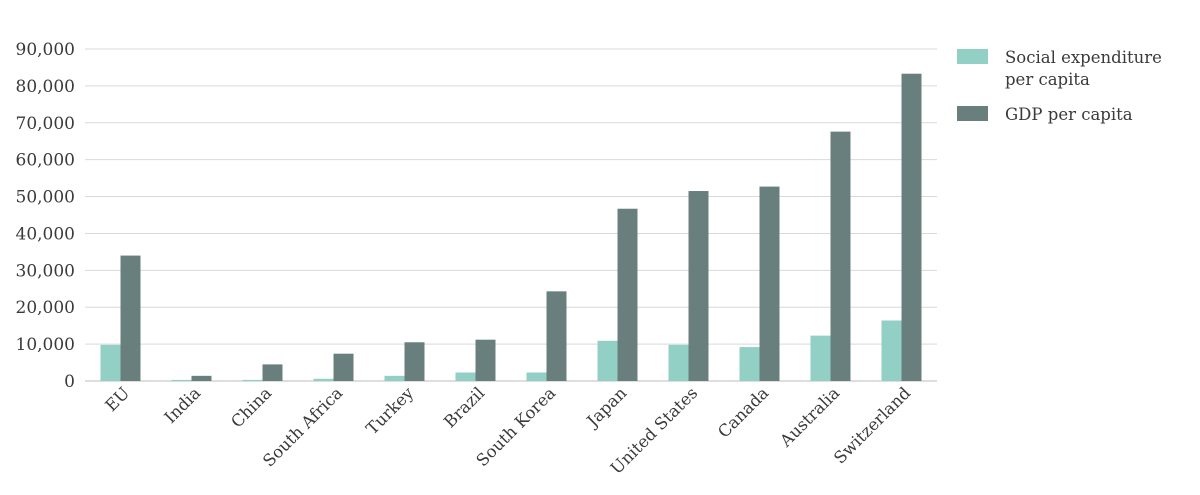 This screenshot has height=495, width=1200. What do you see at coordinates (45, 308) in the screenshot?
I see `y-tick-label: 20,000` at bounding box center [45, 308].